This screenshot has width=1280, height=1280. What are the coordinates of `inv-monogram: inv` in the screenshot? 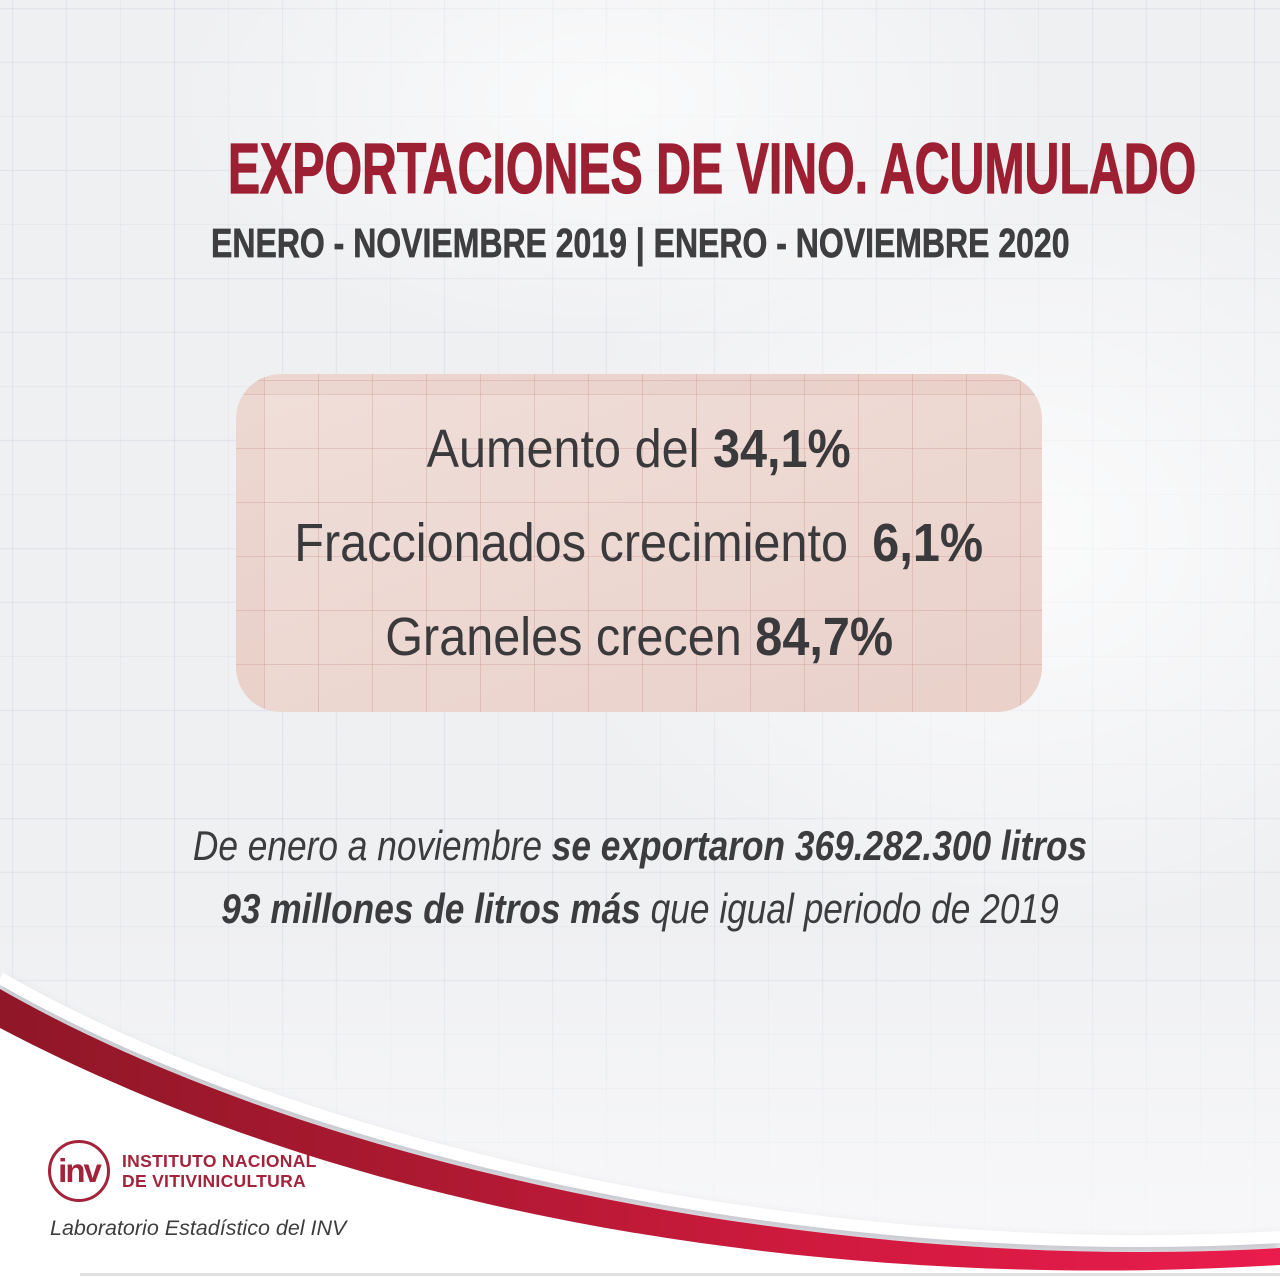 It's located at (80, 1170).